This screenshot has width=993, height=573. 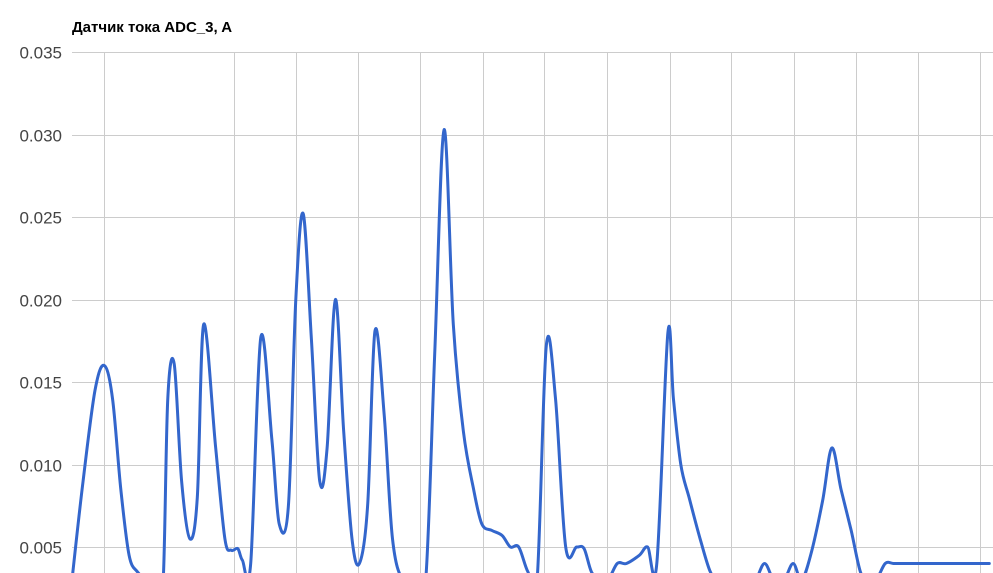 I want to click on y-tick-label: 0.005, so click(x=40, y=548).